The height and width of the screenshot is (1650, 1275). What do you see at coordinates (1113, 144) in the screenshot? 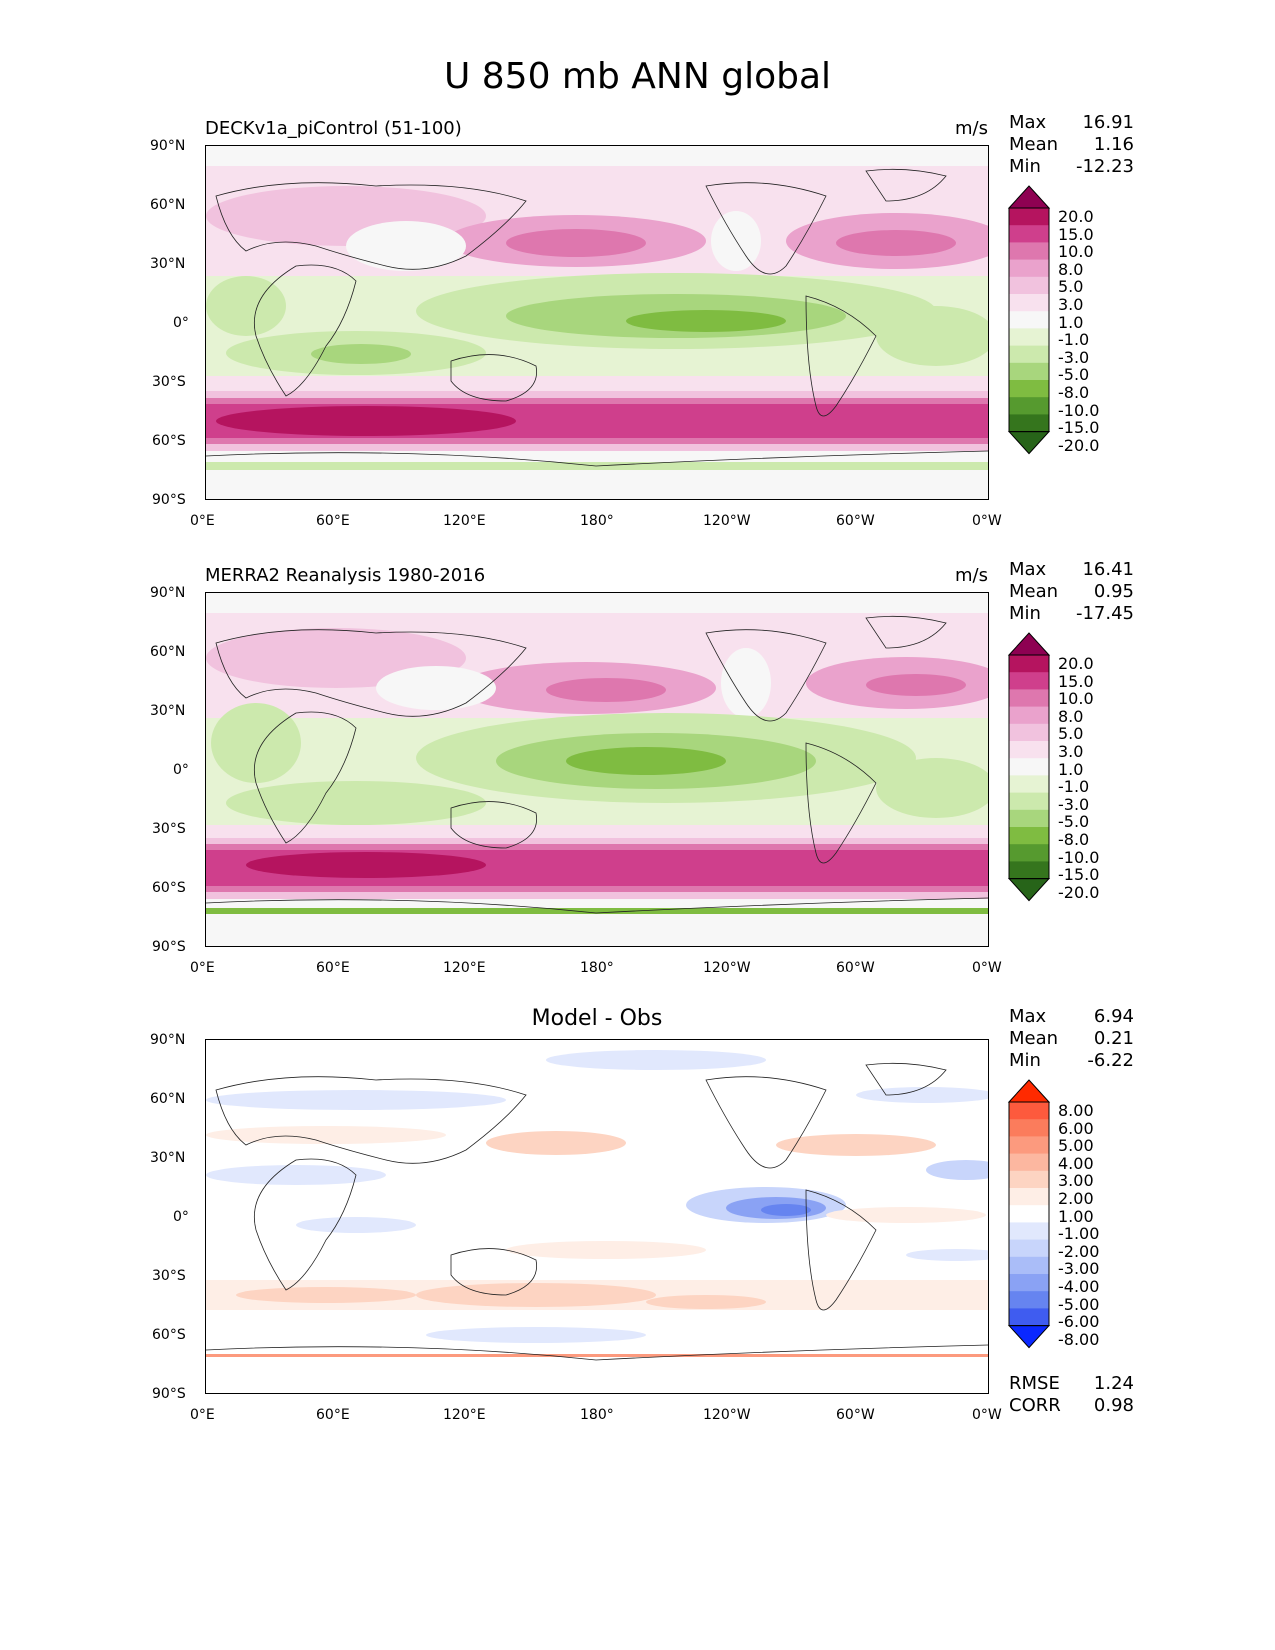
I see `stat-mean-value: 1.16` at bounding box center [1113, 144].